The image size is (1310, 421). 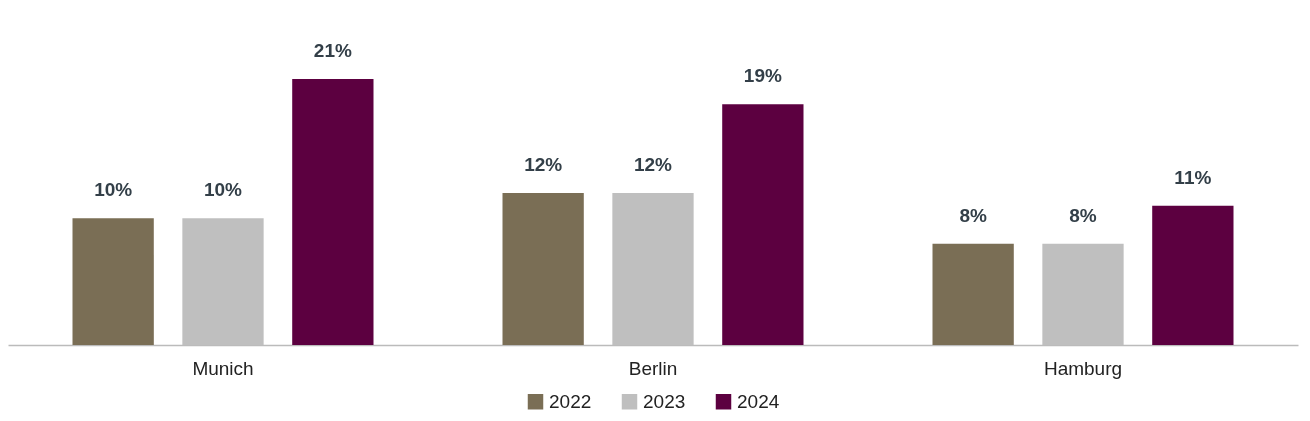 I want to click on data-label: 19%, so click(x=762, y=76).